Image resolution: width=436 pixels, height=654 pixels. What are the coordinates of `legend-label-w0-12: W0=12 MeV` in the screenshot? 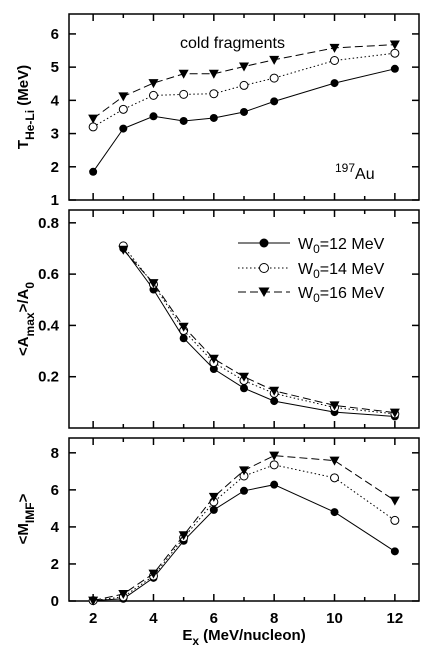 It's located at (341, 246).